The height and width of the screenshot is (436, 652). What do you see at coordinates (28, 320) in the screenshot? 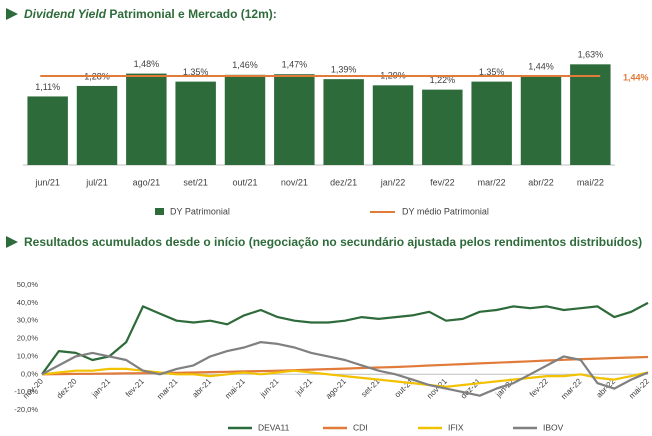
I see `y-tick-label: 30,0%` at bounding box center [28, 320].